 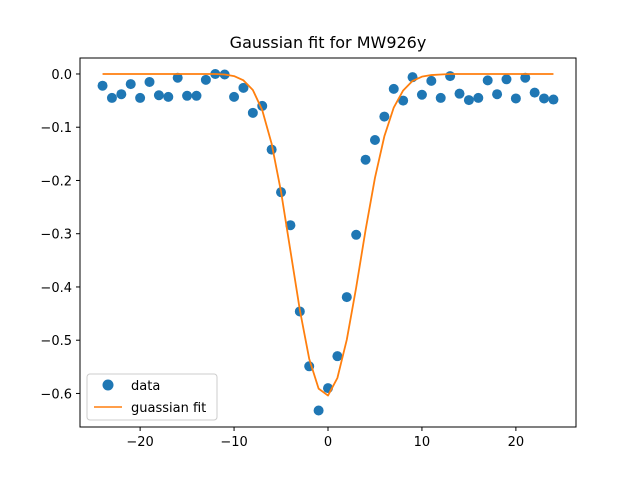 I want to click on x-tick-label: 20, so click(x=516, y=442).